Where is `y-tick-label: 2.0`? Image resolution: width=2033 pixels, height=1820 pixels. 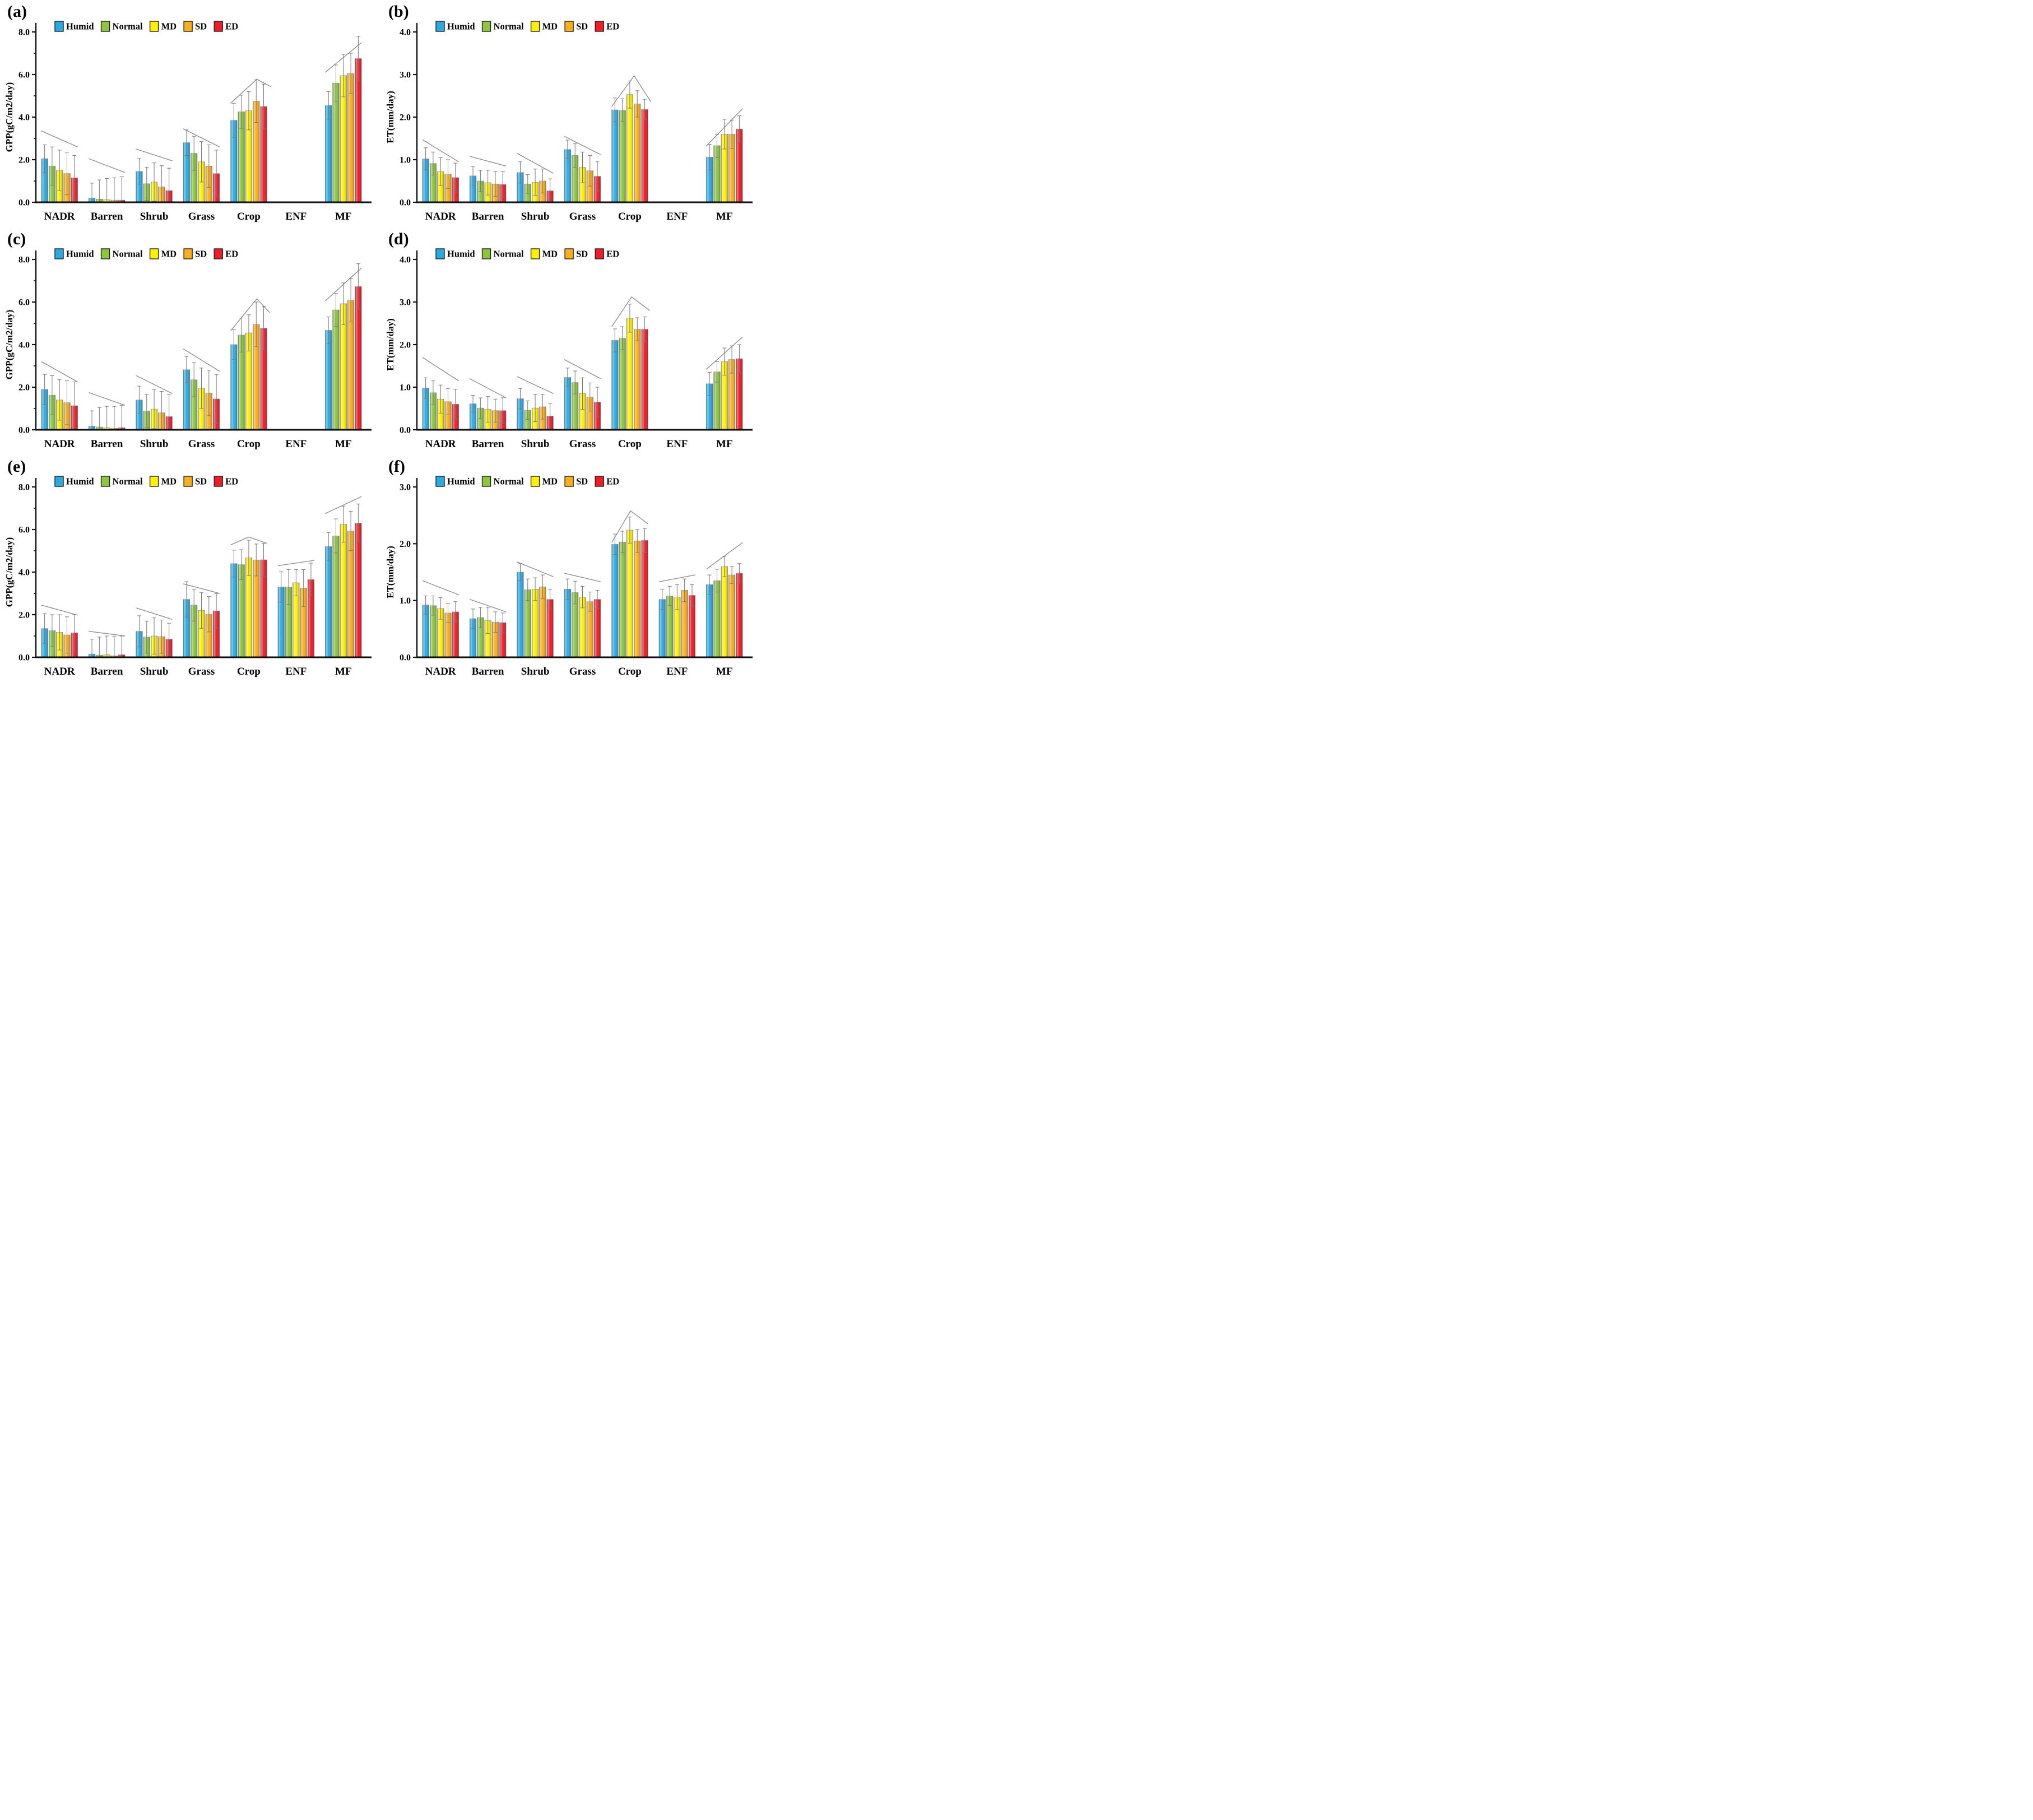 y-tick-label: 2.0 is located at coordinates (24, 615).